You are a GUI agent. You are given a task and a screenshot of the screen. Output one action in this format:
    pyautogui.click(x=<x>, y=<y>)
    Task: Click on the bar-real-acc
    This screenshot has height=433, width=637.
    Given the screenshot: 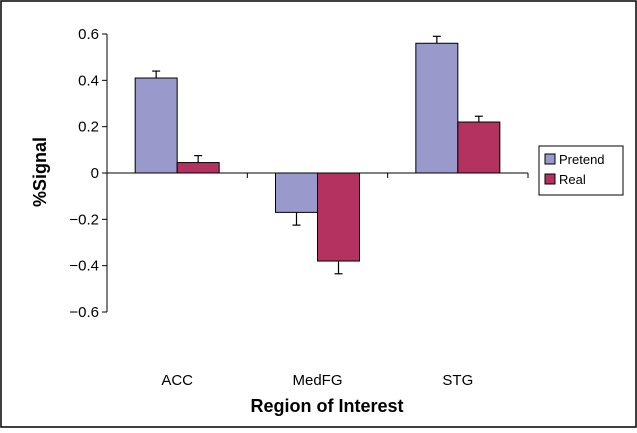 What is the action you would take?
    pyautogui.click(x=198, y=168)
    